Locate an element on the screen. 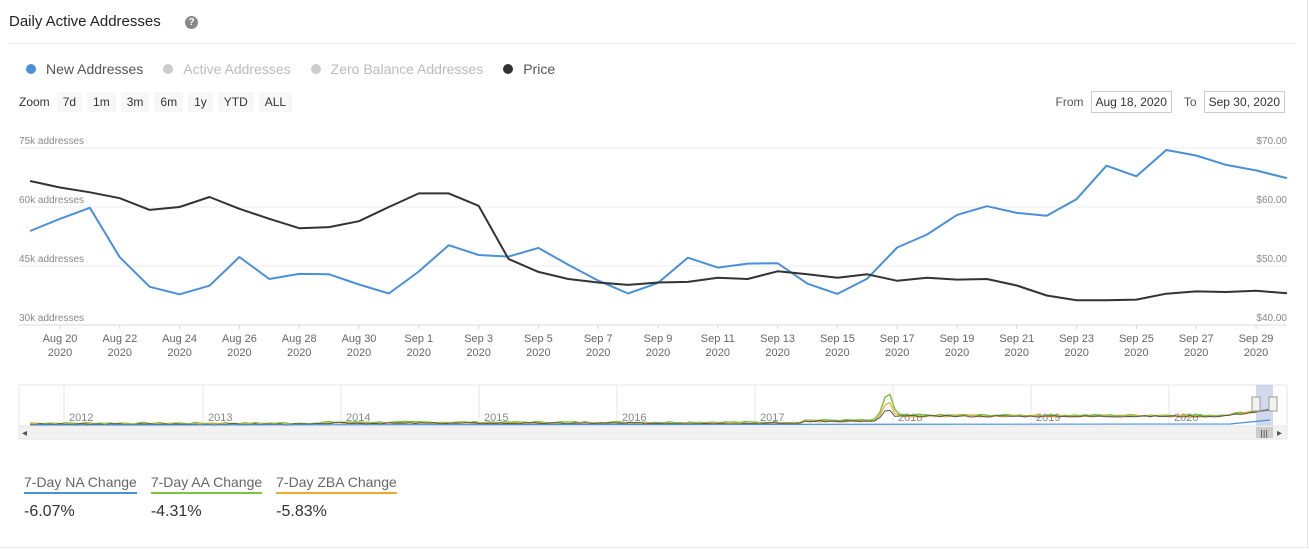 This screenshot has width=1309, height=549. metric-zba-value: -5.83% is located at coordinates (301, 511).